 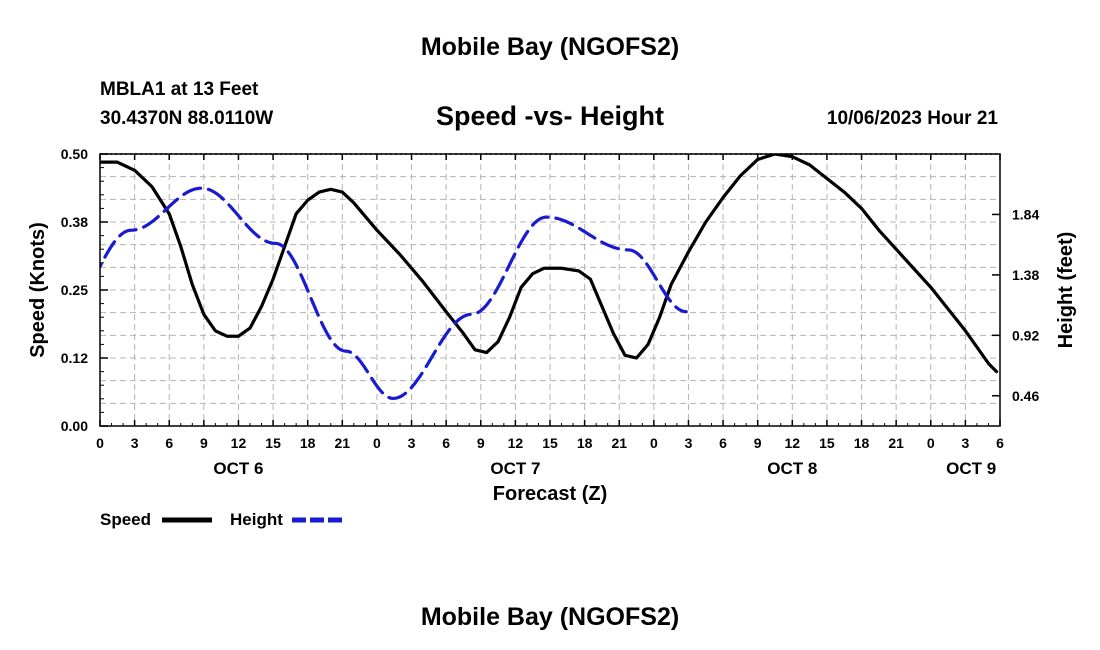 I want to click on y2-tick-label: 0.46, so click(x=1025, y=396).